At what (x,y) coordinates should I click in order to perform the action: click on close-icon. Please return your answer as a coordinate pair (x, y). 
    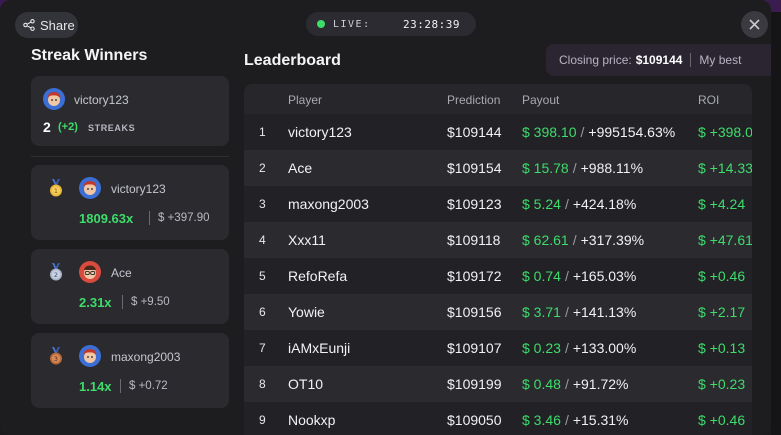
    Looking at the image, I should click on (754, 24).